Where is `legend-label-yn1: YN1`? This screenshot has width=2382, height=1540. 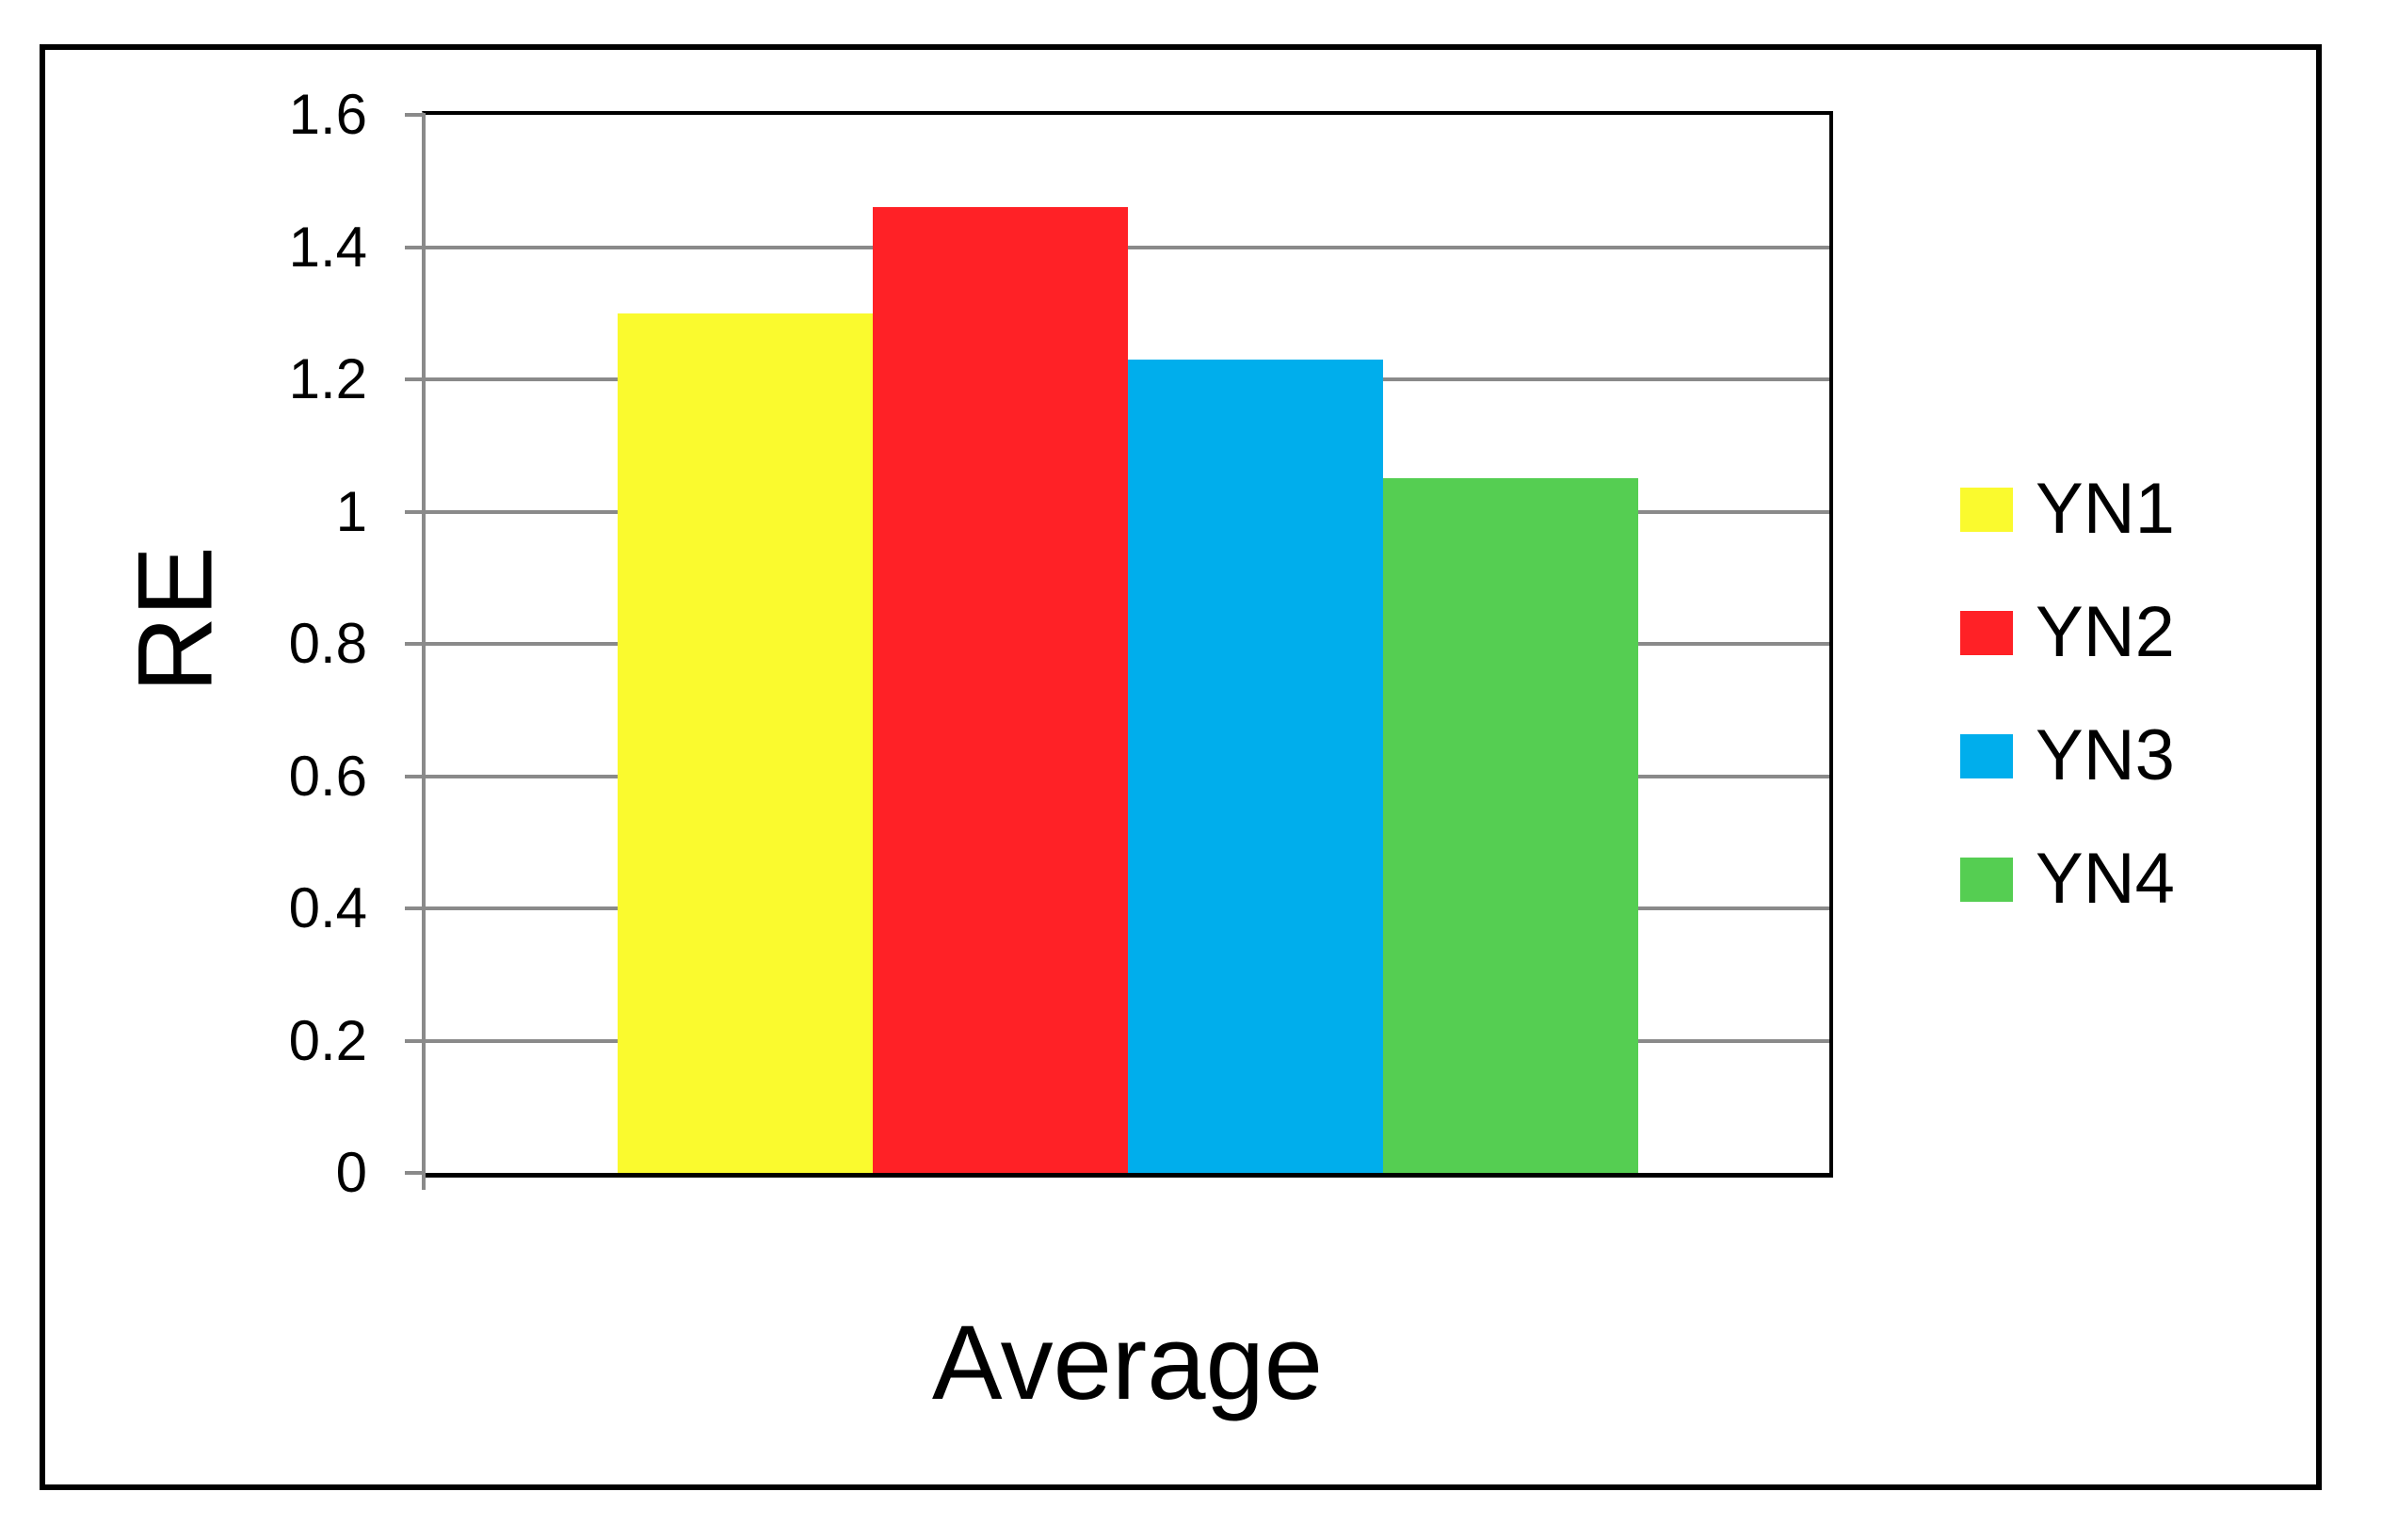
legend-label-yn1: YN1 is located at coordinates (2105, 509).